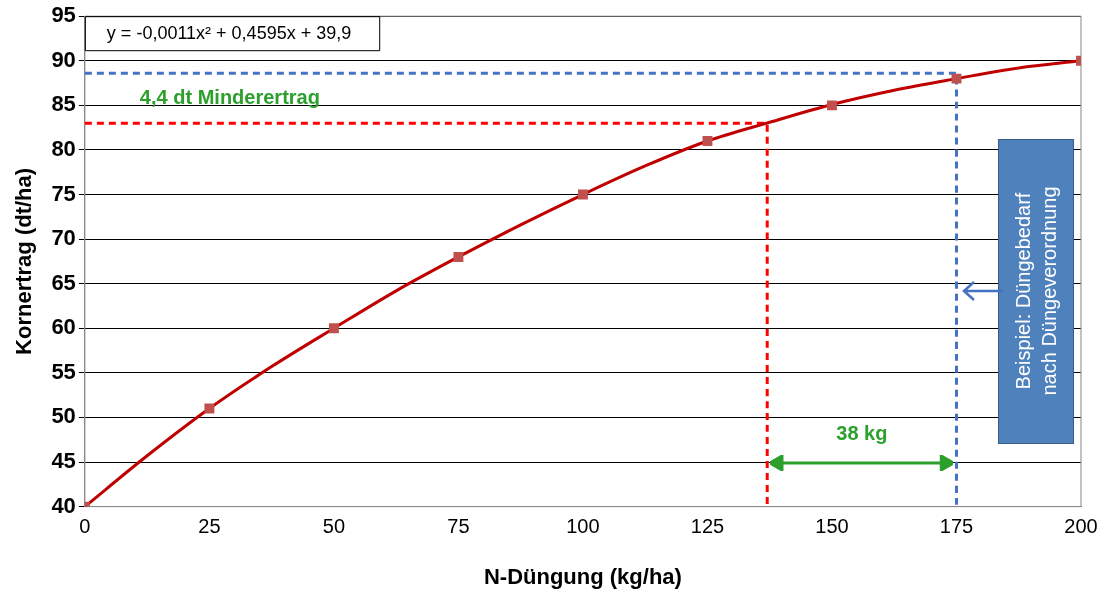 The width and height of the screenshot is (1107, 603). What do you see at coordinates (63, 238) in the screenshot?
I see `y-tick-label: 70` at bounding box center [63, 238].